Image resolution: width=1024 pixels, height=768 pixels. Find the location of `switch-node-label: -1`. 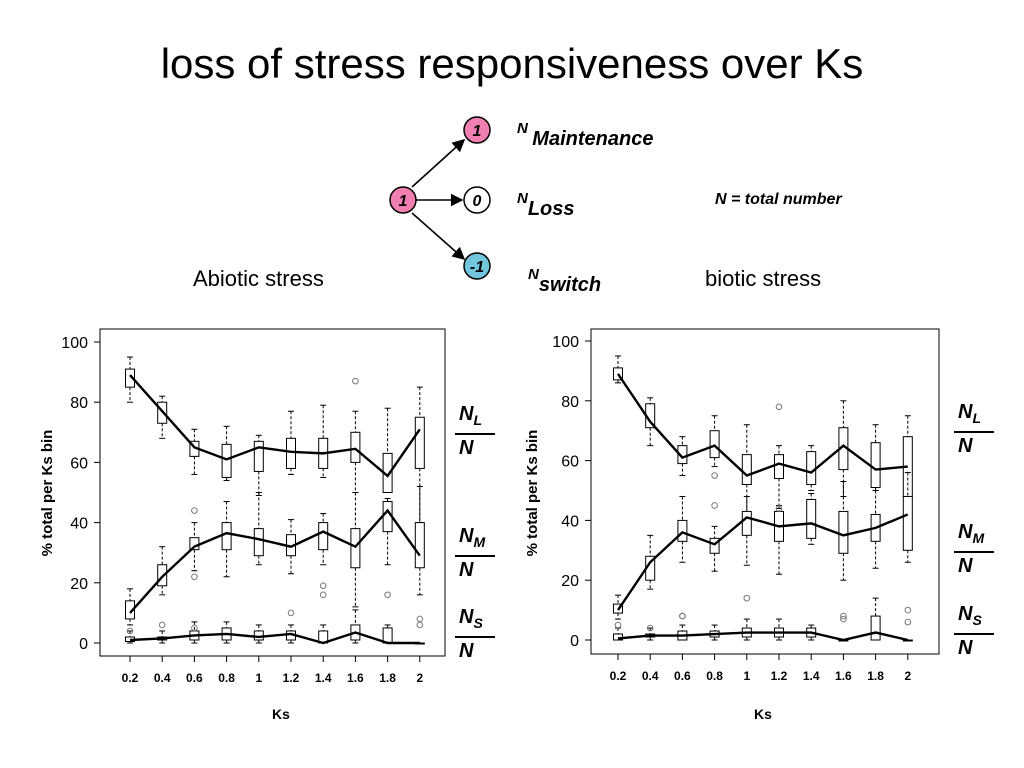

switch-node-label: -1 is located at coordinates (477, 267).